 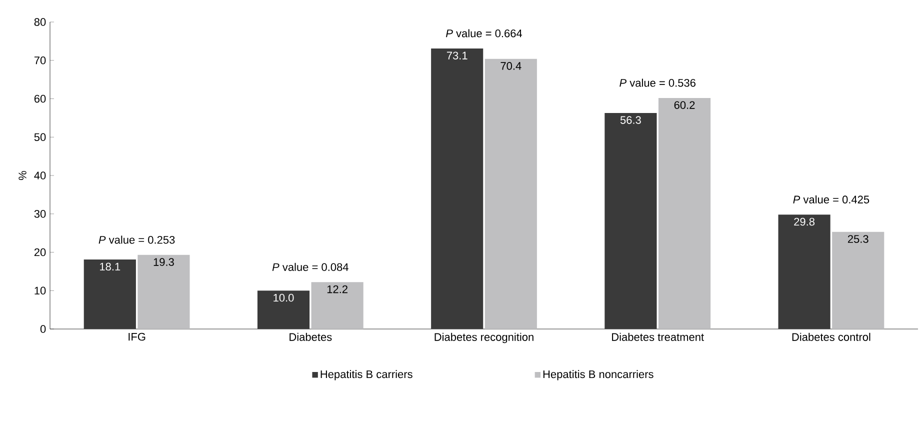 I want to click on x-tick-label: IFG, so click(x=137, y=336).